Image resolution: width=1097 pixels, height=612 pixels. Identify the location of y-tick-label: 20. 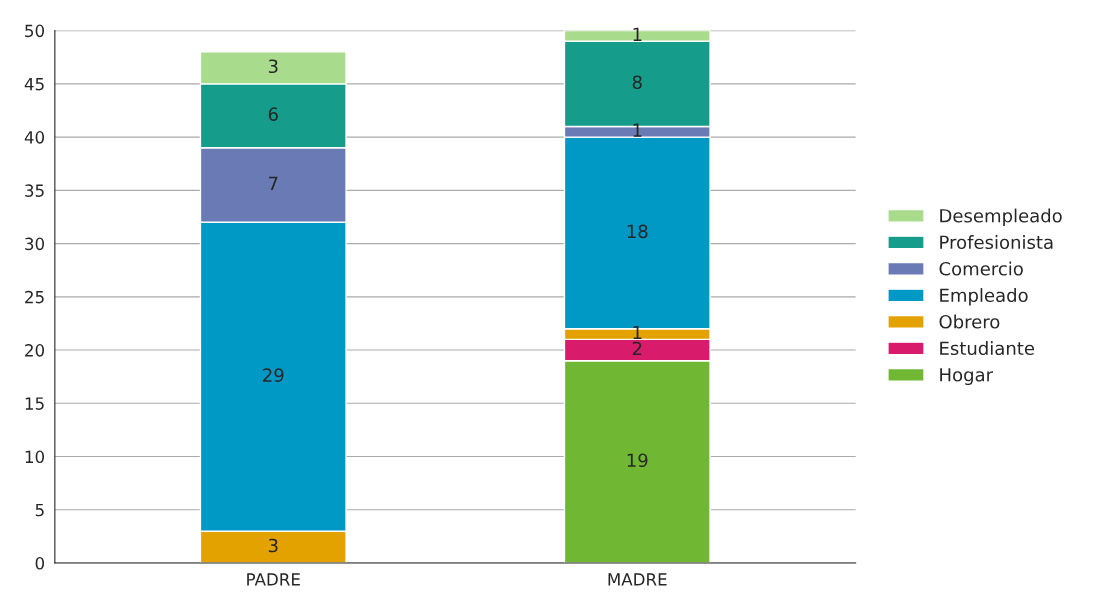
(35, 350).